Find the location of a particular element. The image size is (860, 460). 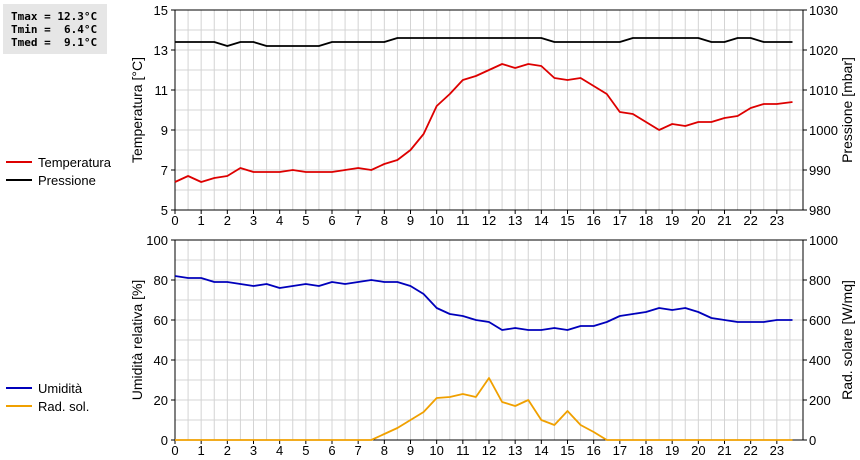

y-tick-label-right: 0 is located at coordinates (812, 440).